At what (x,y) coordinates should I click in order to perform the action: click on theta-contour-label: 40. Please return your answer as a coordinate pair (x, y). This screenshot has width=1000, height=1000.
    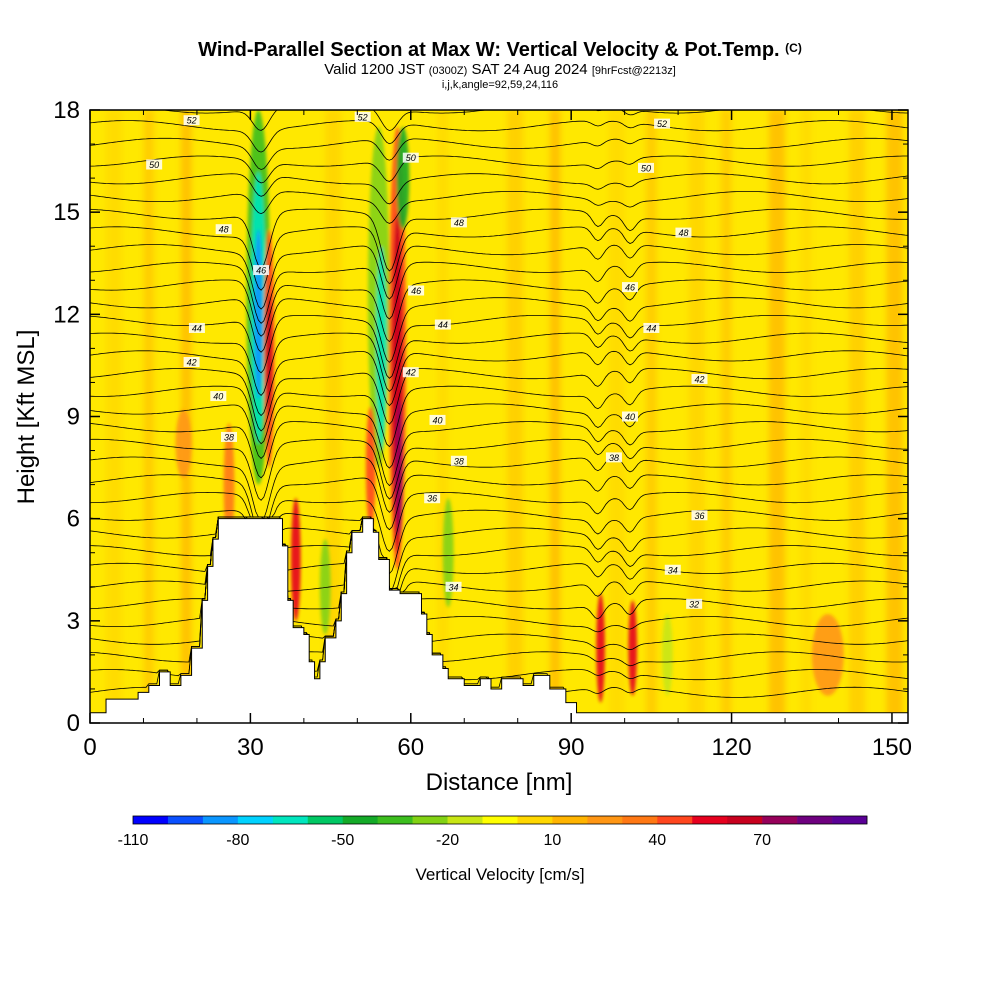
    Looking at the image, I should click on (437, 419).